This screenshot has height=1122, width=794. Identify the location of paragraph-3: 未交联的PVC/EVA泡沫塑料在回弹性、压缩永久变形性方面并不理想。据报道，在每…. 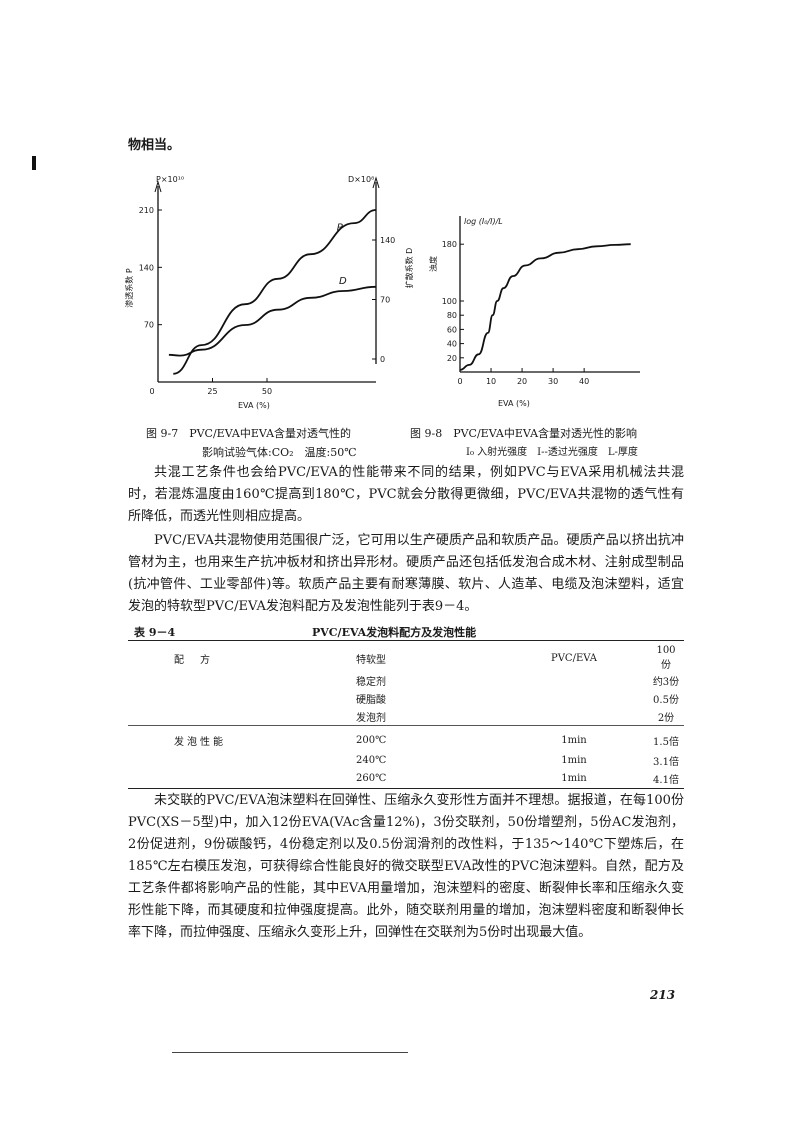
(406, 866).